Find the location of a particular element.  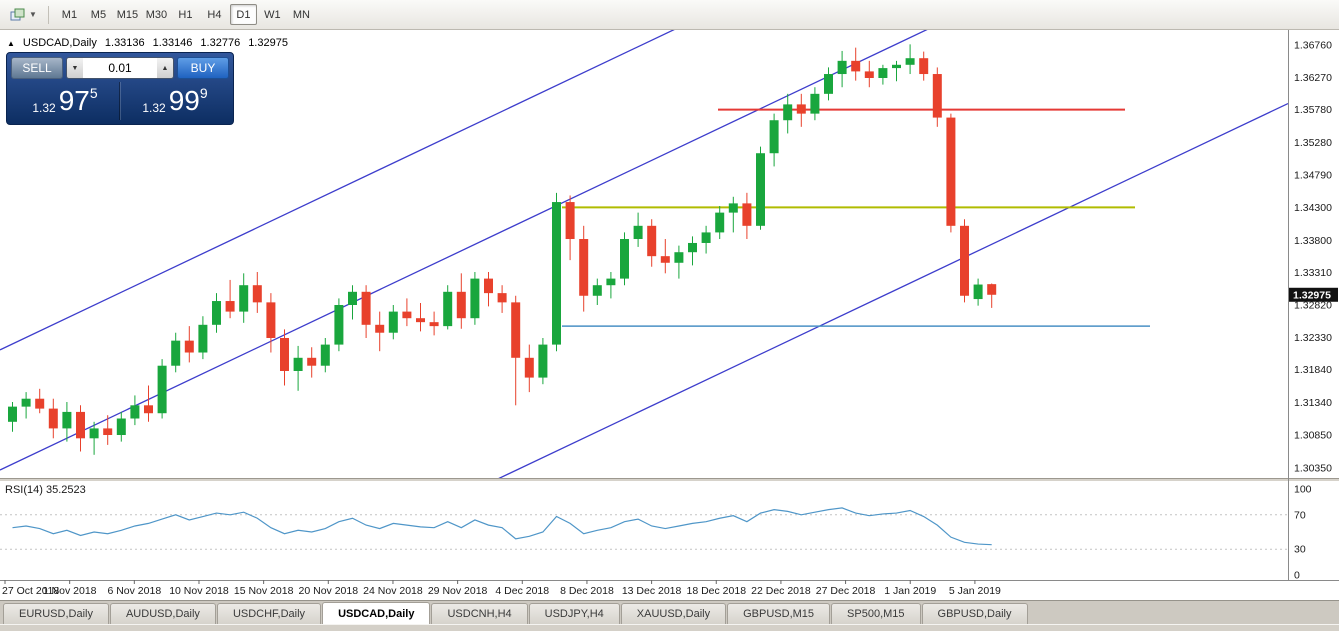

price-axis-label: 1.32330 is located at coordinates (1313, 338).